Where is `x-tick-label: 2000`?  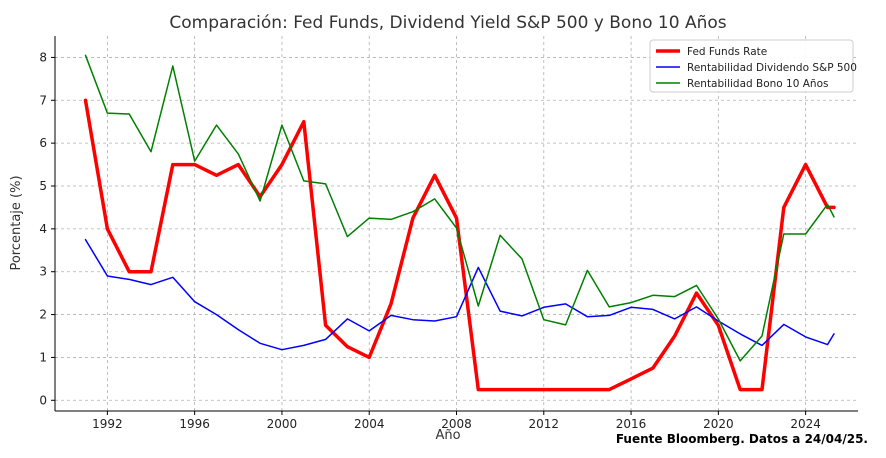
x-tick-label: 2000 is located at coordinates (282, 424).